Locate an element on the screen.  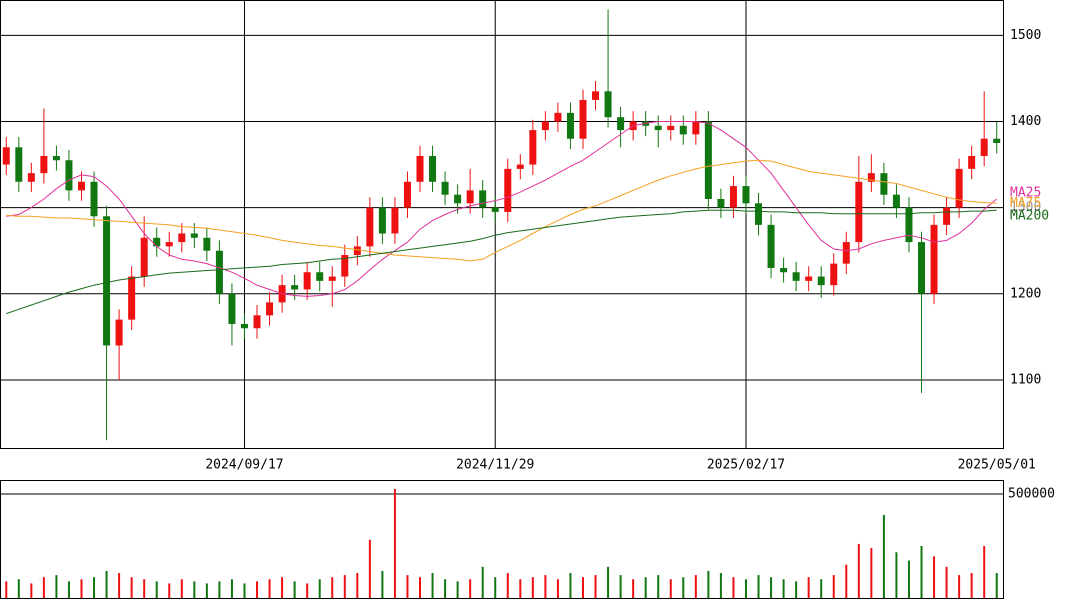
x-tick-label: 2025/02/17 is located at coordinates (746, 465).